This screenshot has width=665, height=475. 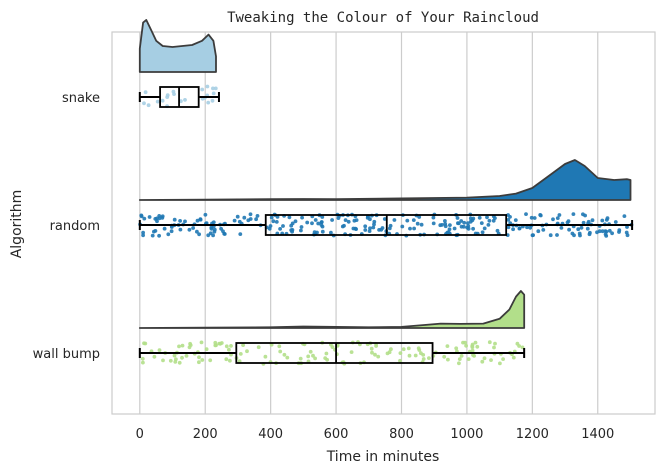 What do you see at coordinates (597, 434) in the screenshot?
I see `x-tick-label: 1400` at bounding box center [597, 434].